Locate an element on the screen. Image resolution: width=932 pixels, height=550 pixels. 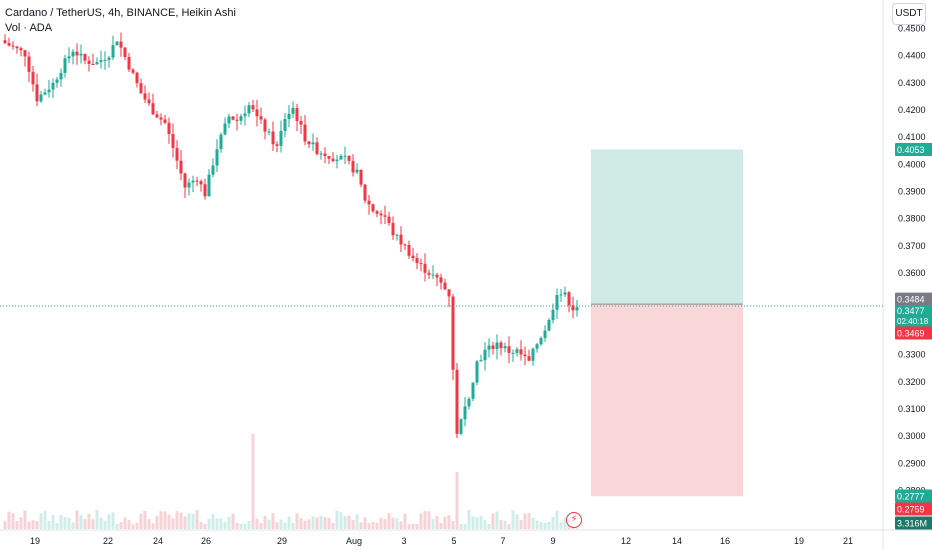
lightning-icon: ⚡ is located at coordinates (574, 520).